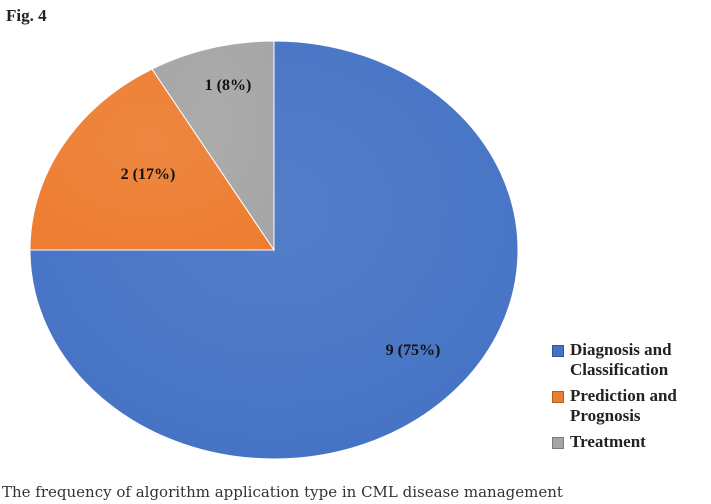 Image resolution: width=711 pixels, height=504 pixels. I want to click on legend-label-line: Diagnosis and, so click(621, 349).